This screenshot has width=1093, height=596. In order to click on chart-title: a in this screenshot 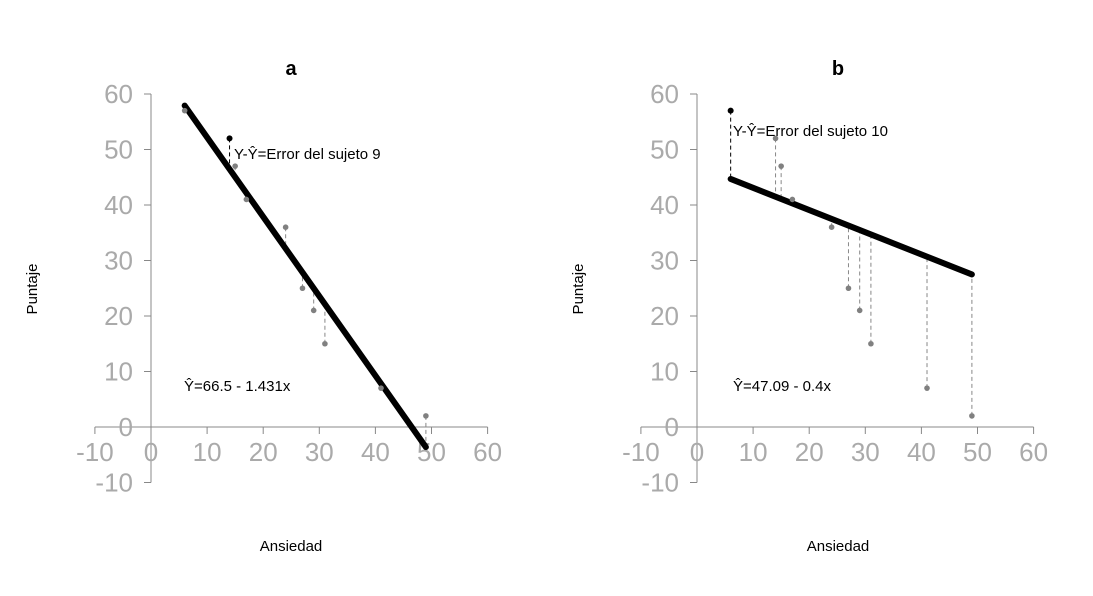, I will do `click(291, 69)`.